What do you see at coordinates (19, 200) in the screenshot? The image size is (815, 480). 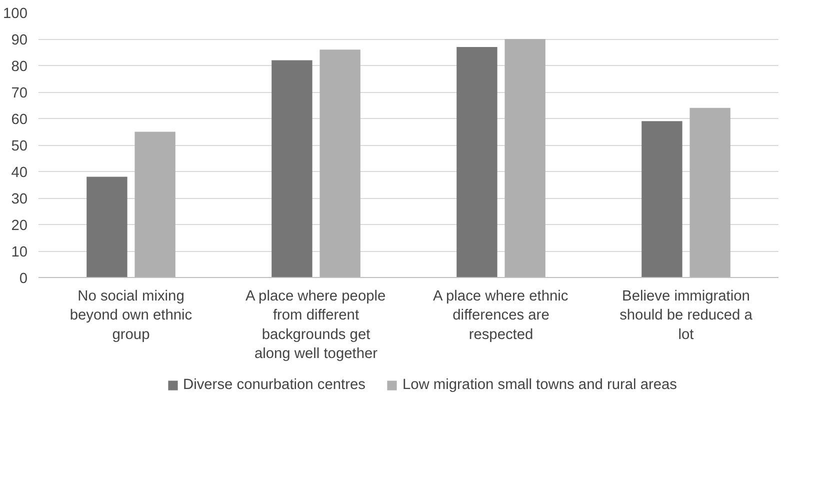 I see `y-tick-label: 30` at bounding box center [19, 200].